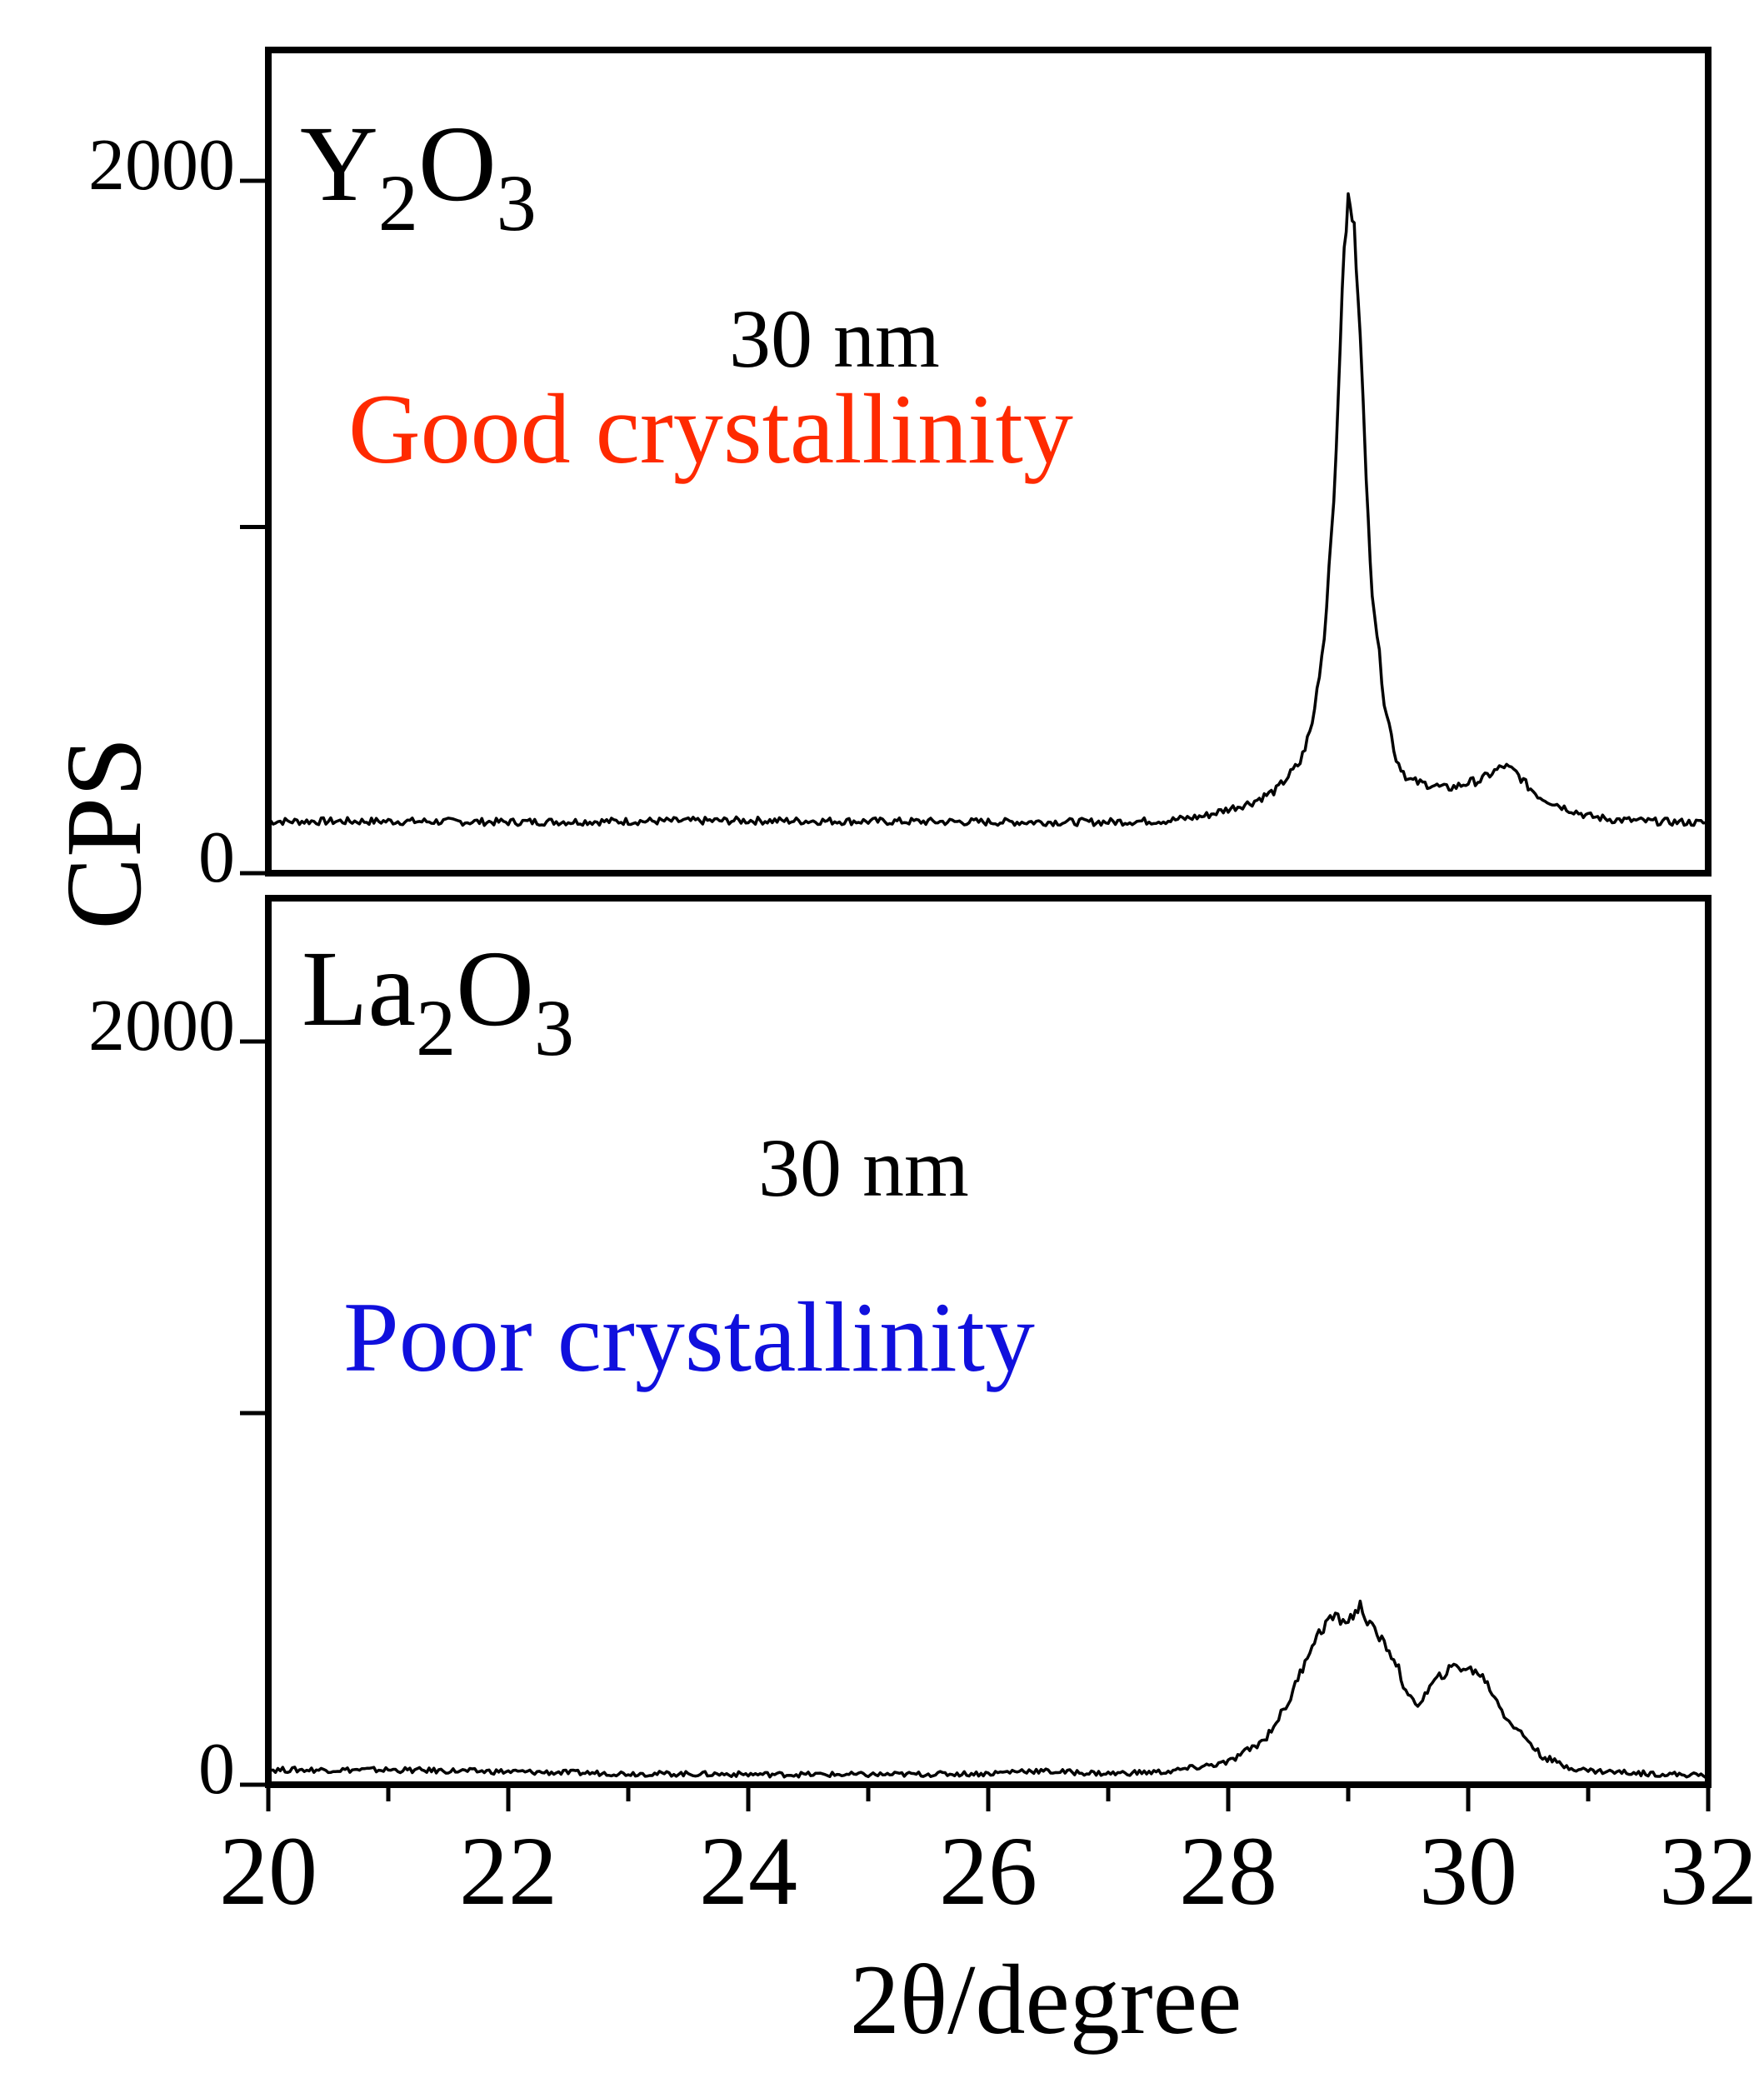  Describe the element at coordinates (217, 858) in the screenshot. I see `top-y-tick-label-0: 0` at that location.